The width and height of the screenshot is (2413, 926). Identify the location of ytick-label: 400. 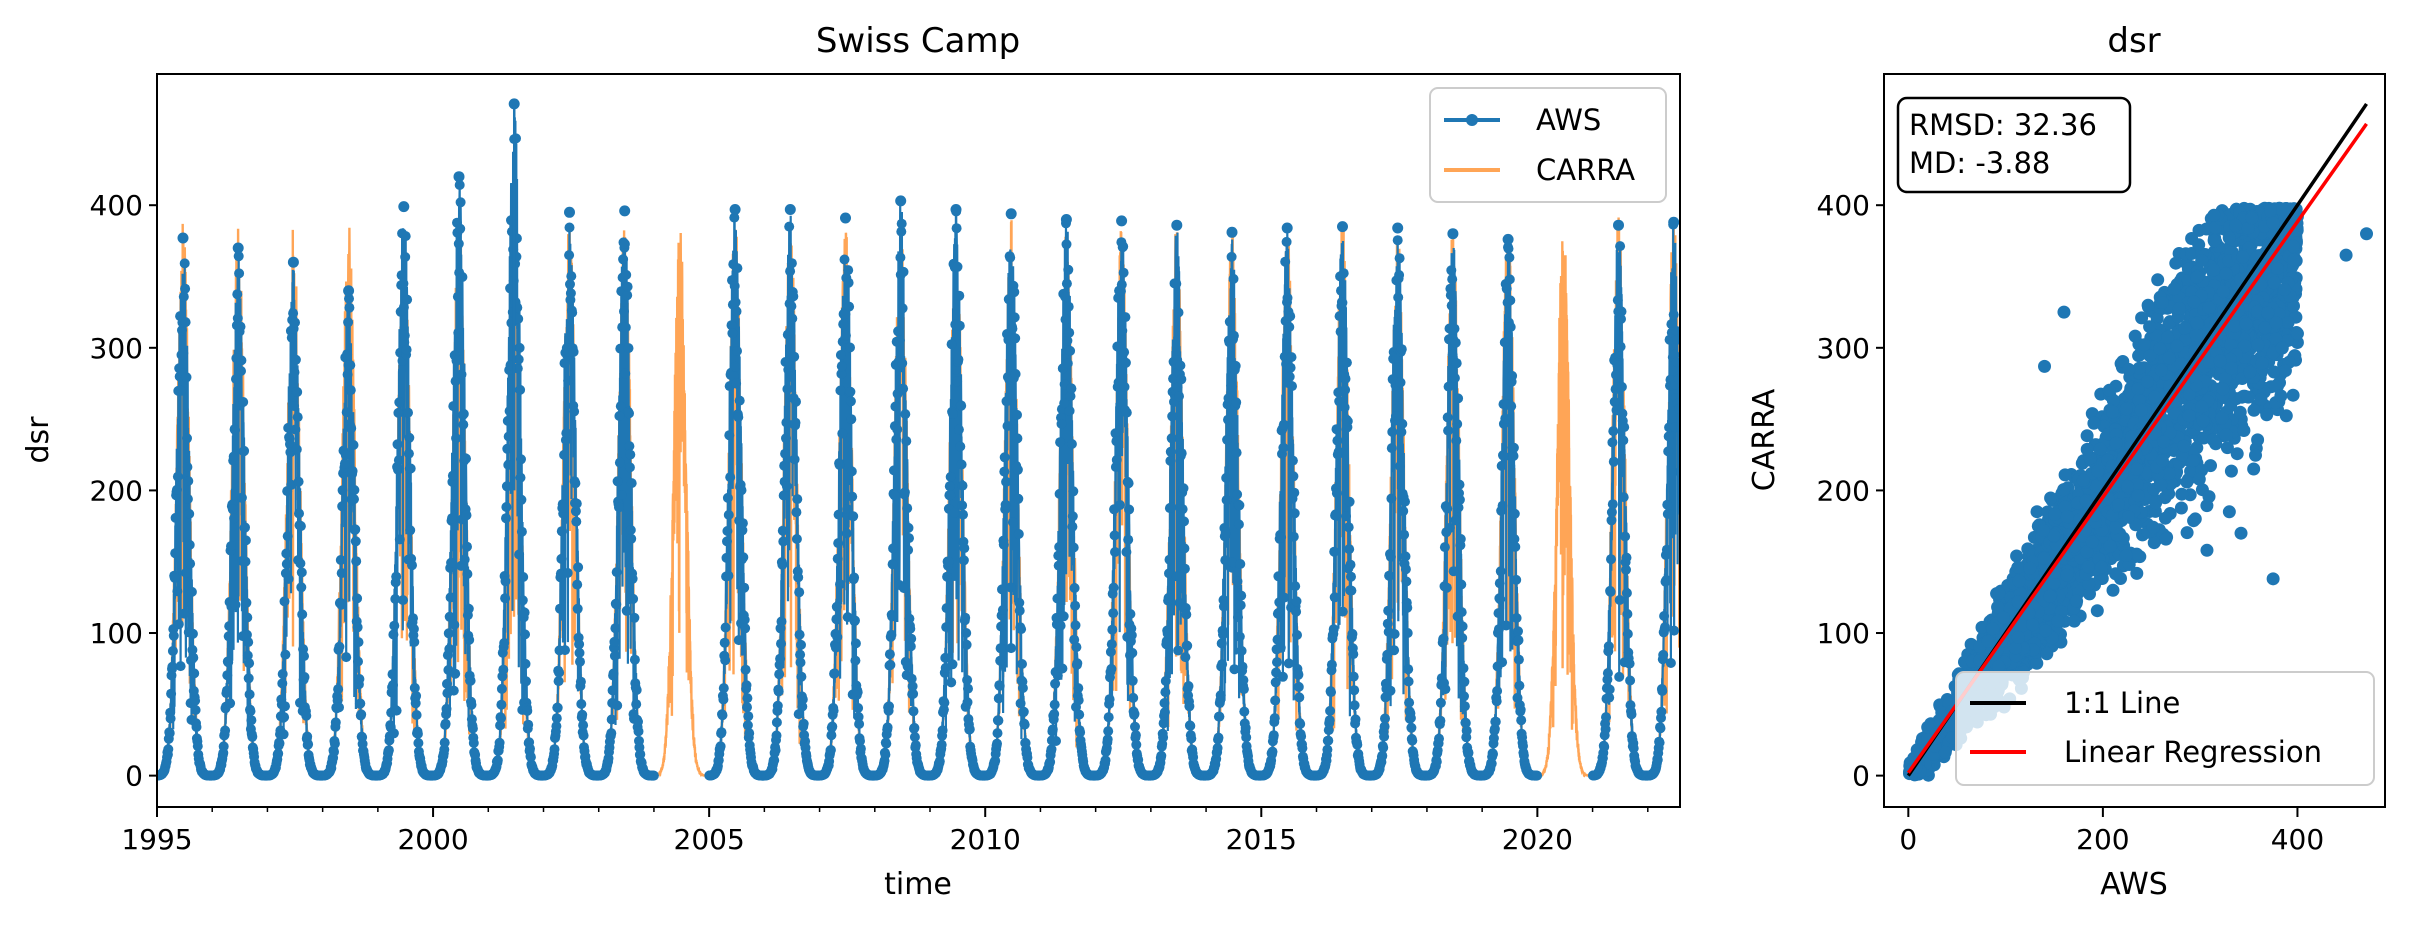
(116, 205).